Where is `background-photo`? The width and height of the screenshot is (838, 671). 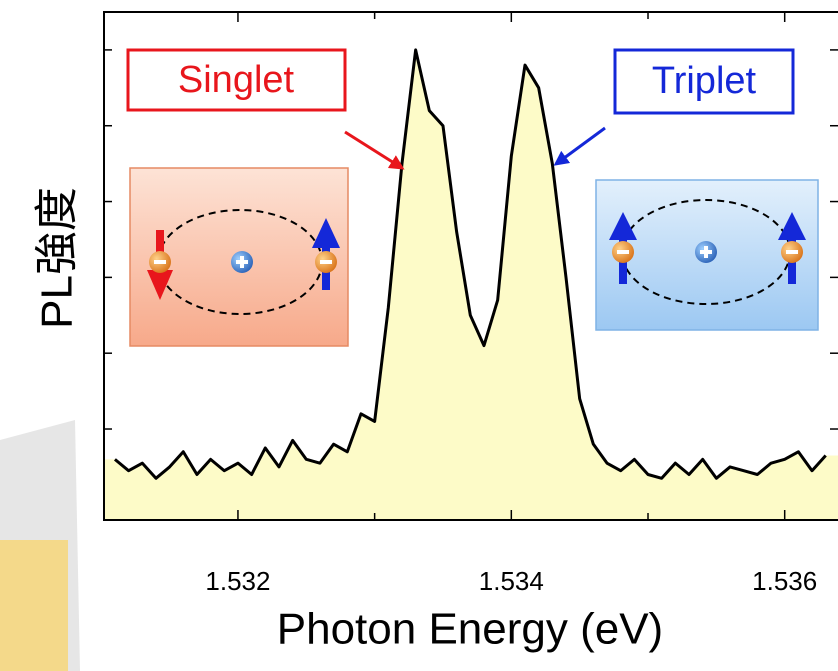 background-photo is located at coordinates (40, 545).